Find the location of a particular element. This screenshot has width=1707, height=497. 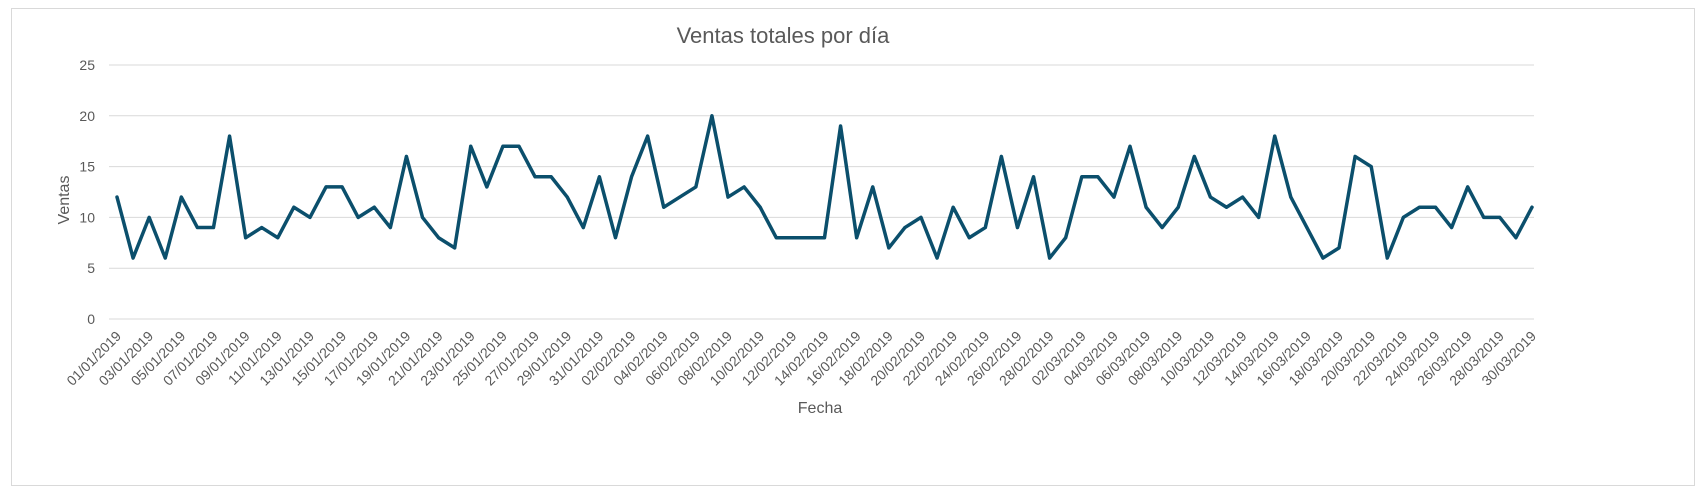

y-axis-ticks: 0 5 10 15 20 25 is located at coordinates (87, 192).